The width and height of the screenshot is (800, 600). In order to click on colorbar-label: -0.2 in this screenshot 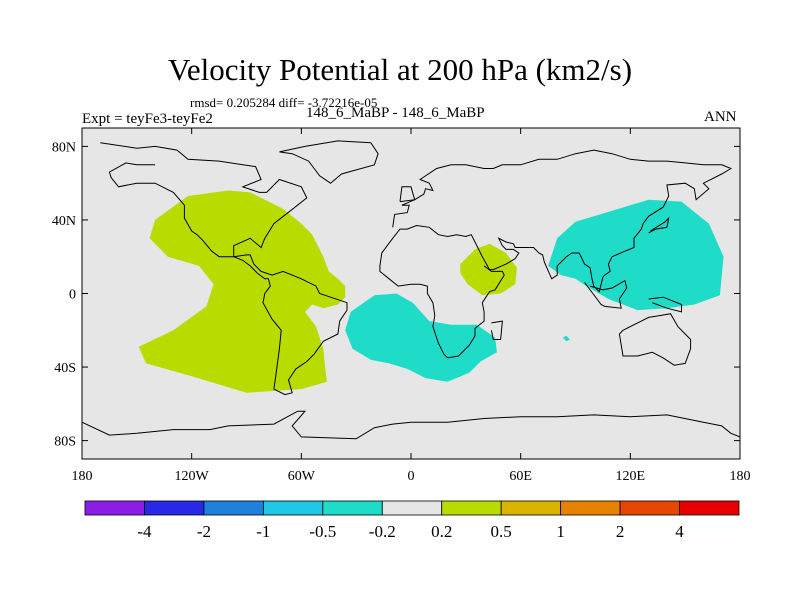, I will do `click(382, 531)`.